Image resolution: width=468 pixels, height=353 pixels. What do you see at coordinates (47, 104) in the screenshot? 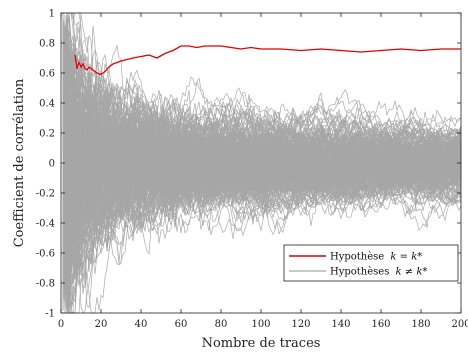
I see `y-tick-label: 0.4` at bounding box center [47, 104].